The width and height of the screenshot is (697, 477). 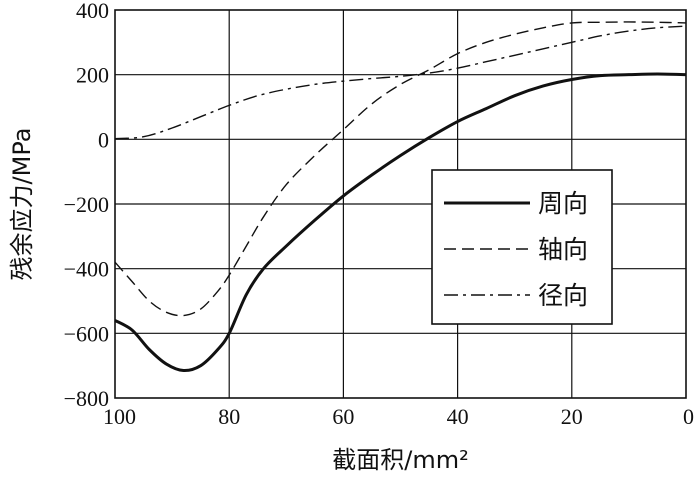 What do you see at coordinates (522, 247) in the screenshot?
I see `legend-box` at bounding box center [522, 247].